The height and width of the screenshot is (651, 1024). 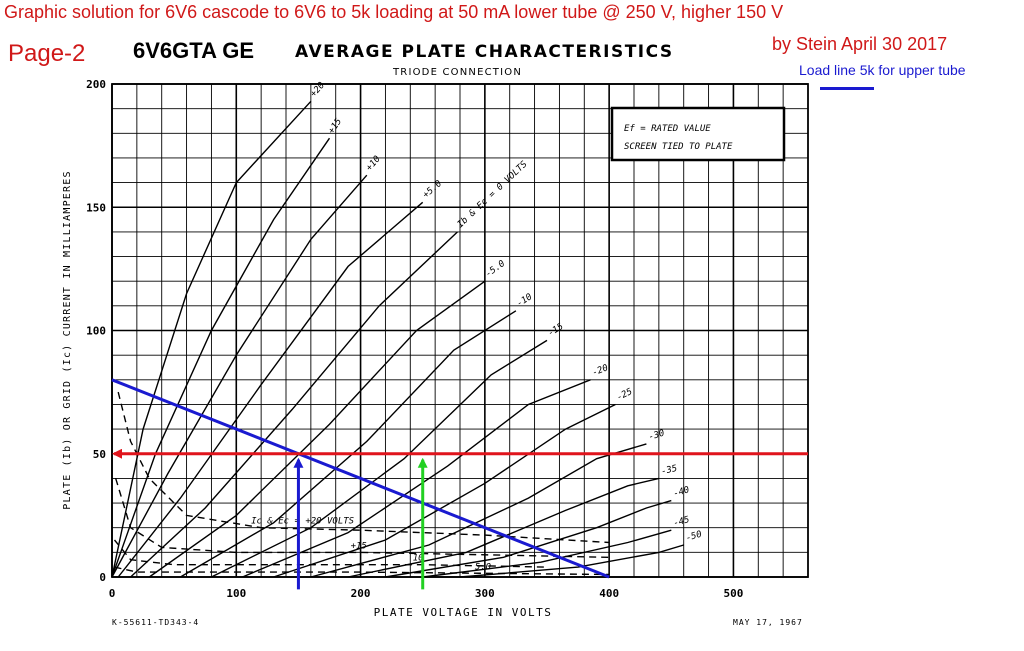 What do you see at coordinates (524, 300) in the screenshot?
I see `series-label: -10` at bounding box center [524, 300].